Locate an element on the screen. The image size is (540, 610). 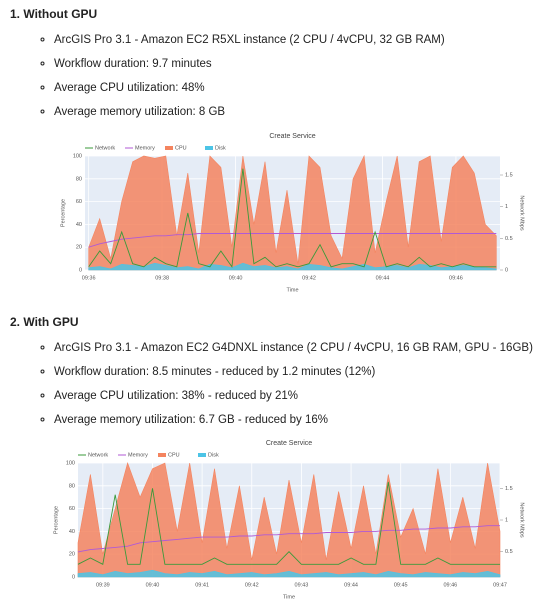
x-tick-label: 09:39 is located at coordinates (103, 585).